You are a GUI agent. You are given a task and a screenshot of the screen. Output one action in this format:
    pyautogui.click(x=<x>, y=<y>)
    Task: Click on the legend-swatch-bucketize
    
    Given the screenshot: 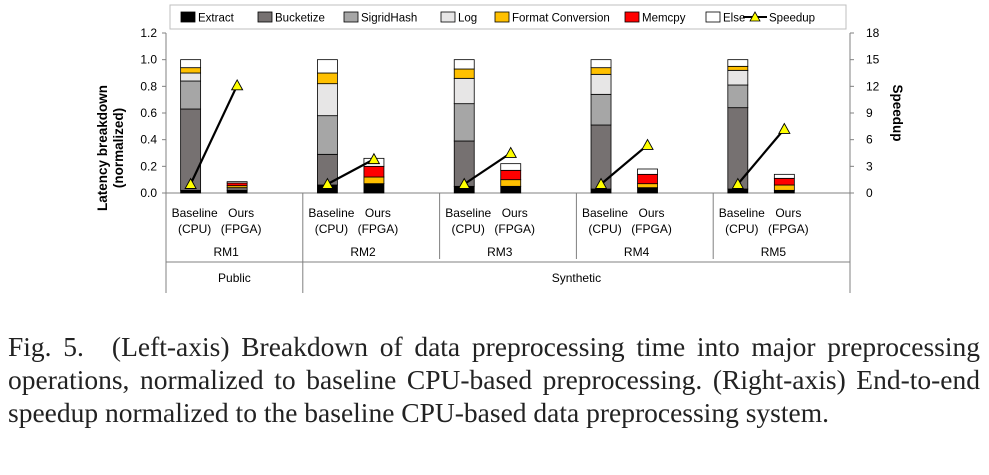 What is the action you would take?
    pyautogui.click(x=265, y=17)
    